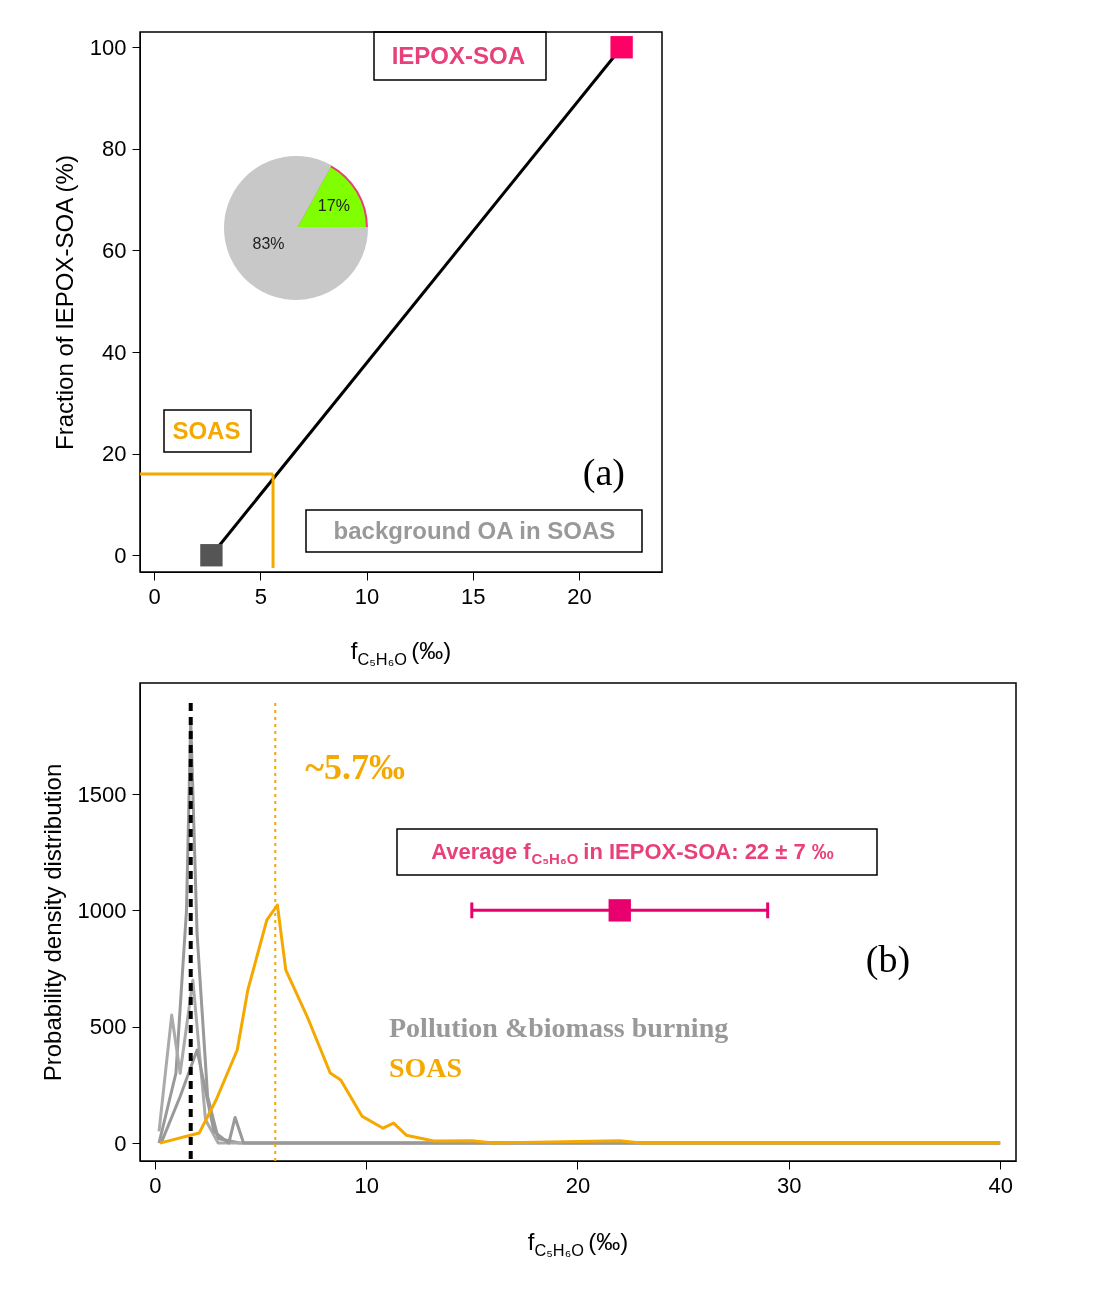 Image resolution: width=1112 pixels, height=1291 pixels. What do you see at coordinates (333, 205) in the screenshot?
I see `data-label: 17%` at bounding box center [333, 205].